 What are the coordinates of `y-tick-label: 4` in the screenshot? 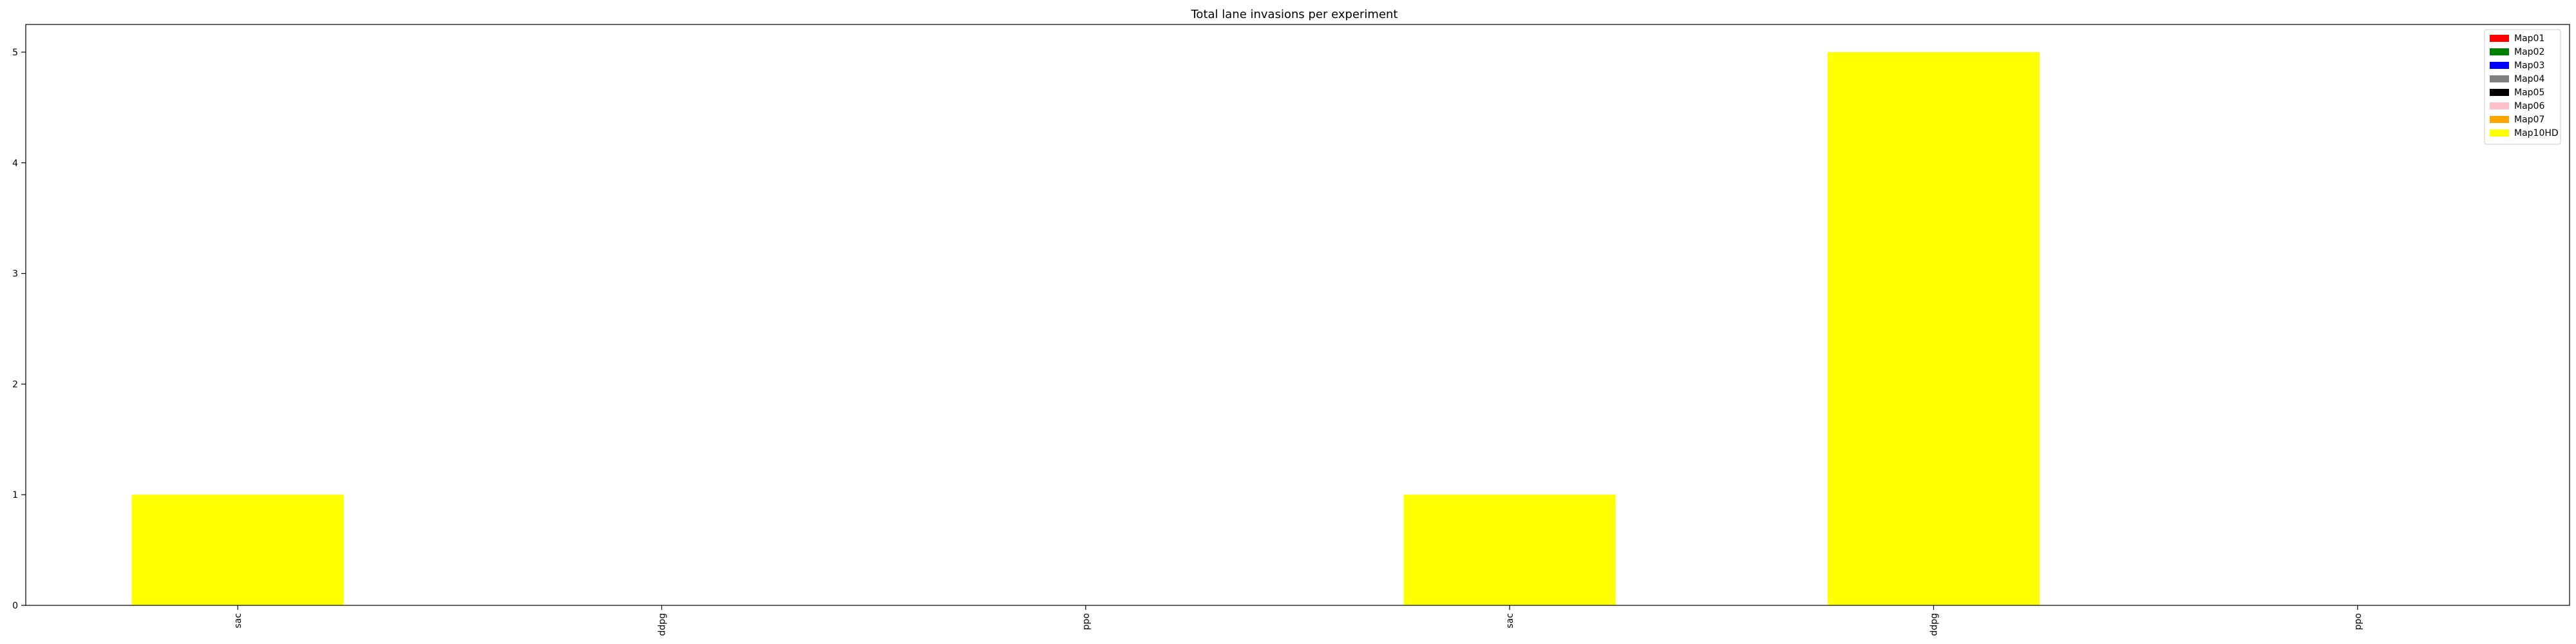 It's located at (15, 163).